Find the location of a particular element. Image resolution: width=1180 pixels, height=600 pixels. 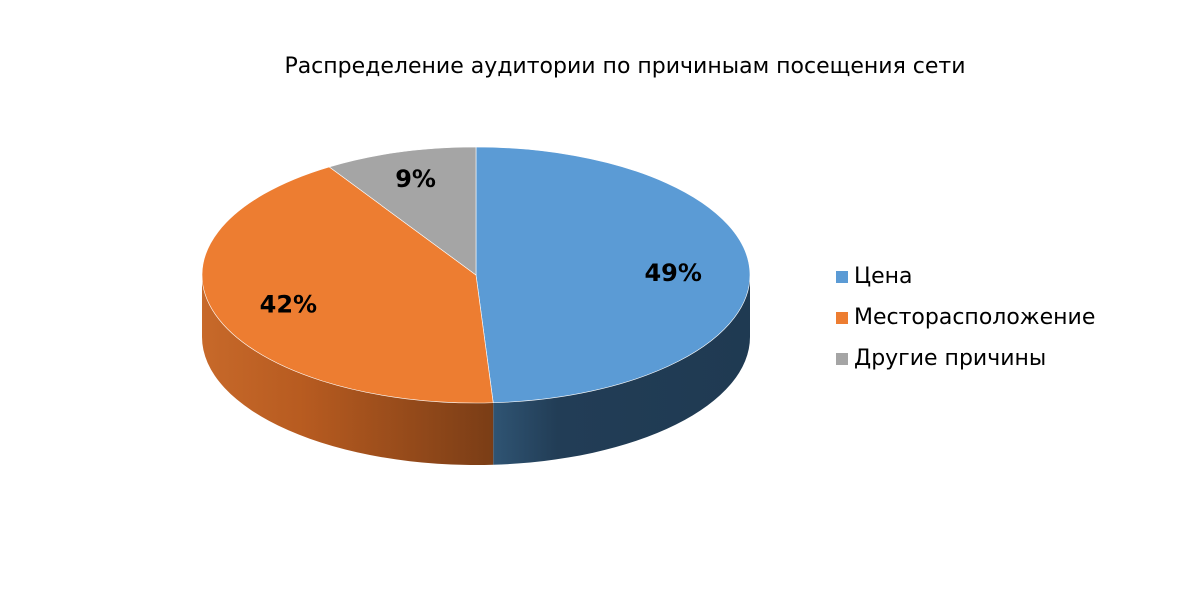

legend: Цена Месторасположение Другие причины is located at coordinates (965, 317).